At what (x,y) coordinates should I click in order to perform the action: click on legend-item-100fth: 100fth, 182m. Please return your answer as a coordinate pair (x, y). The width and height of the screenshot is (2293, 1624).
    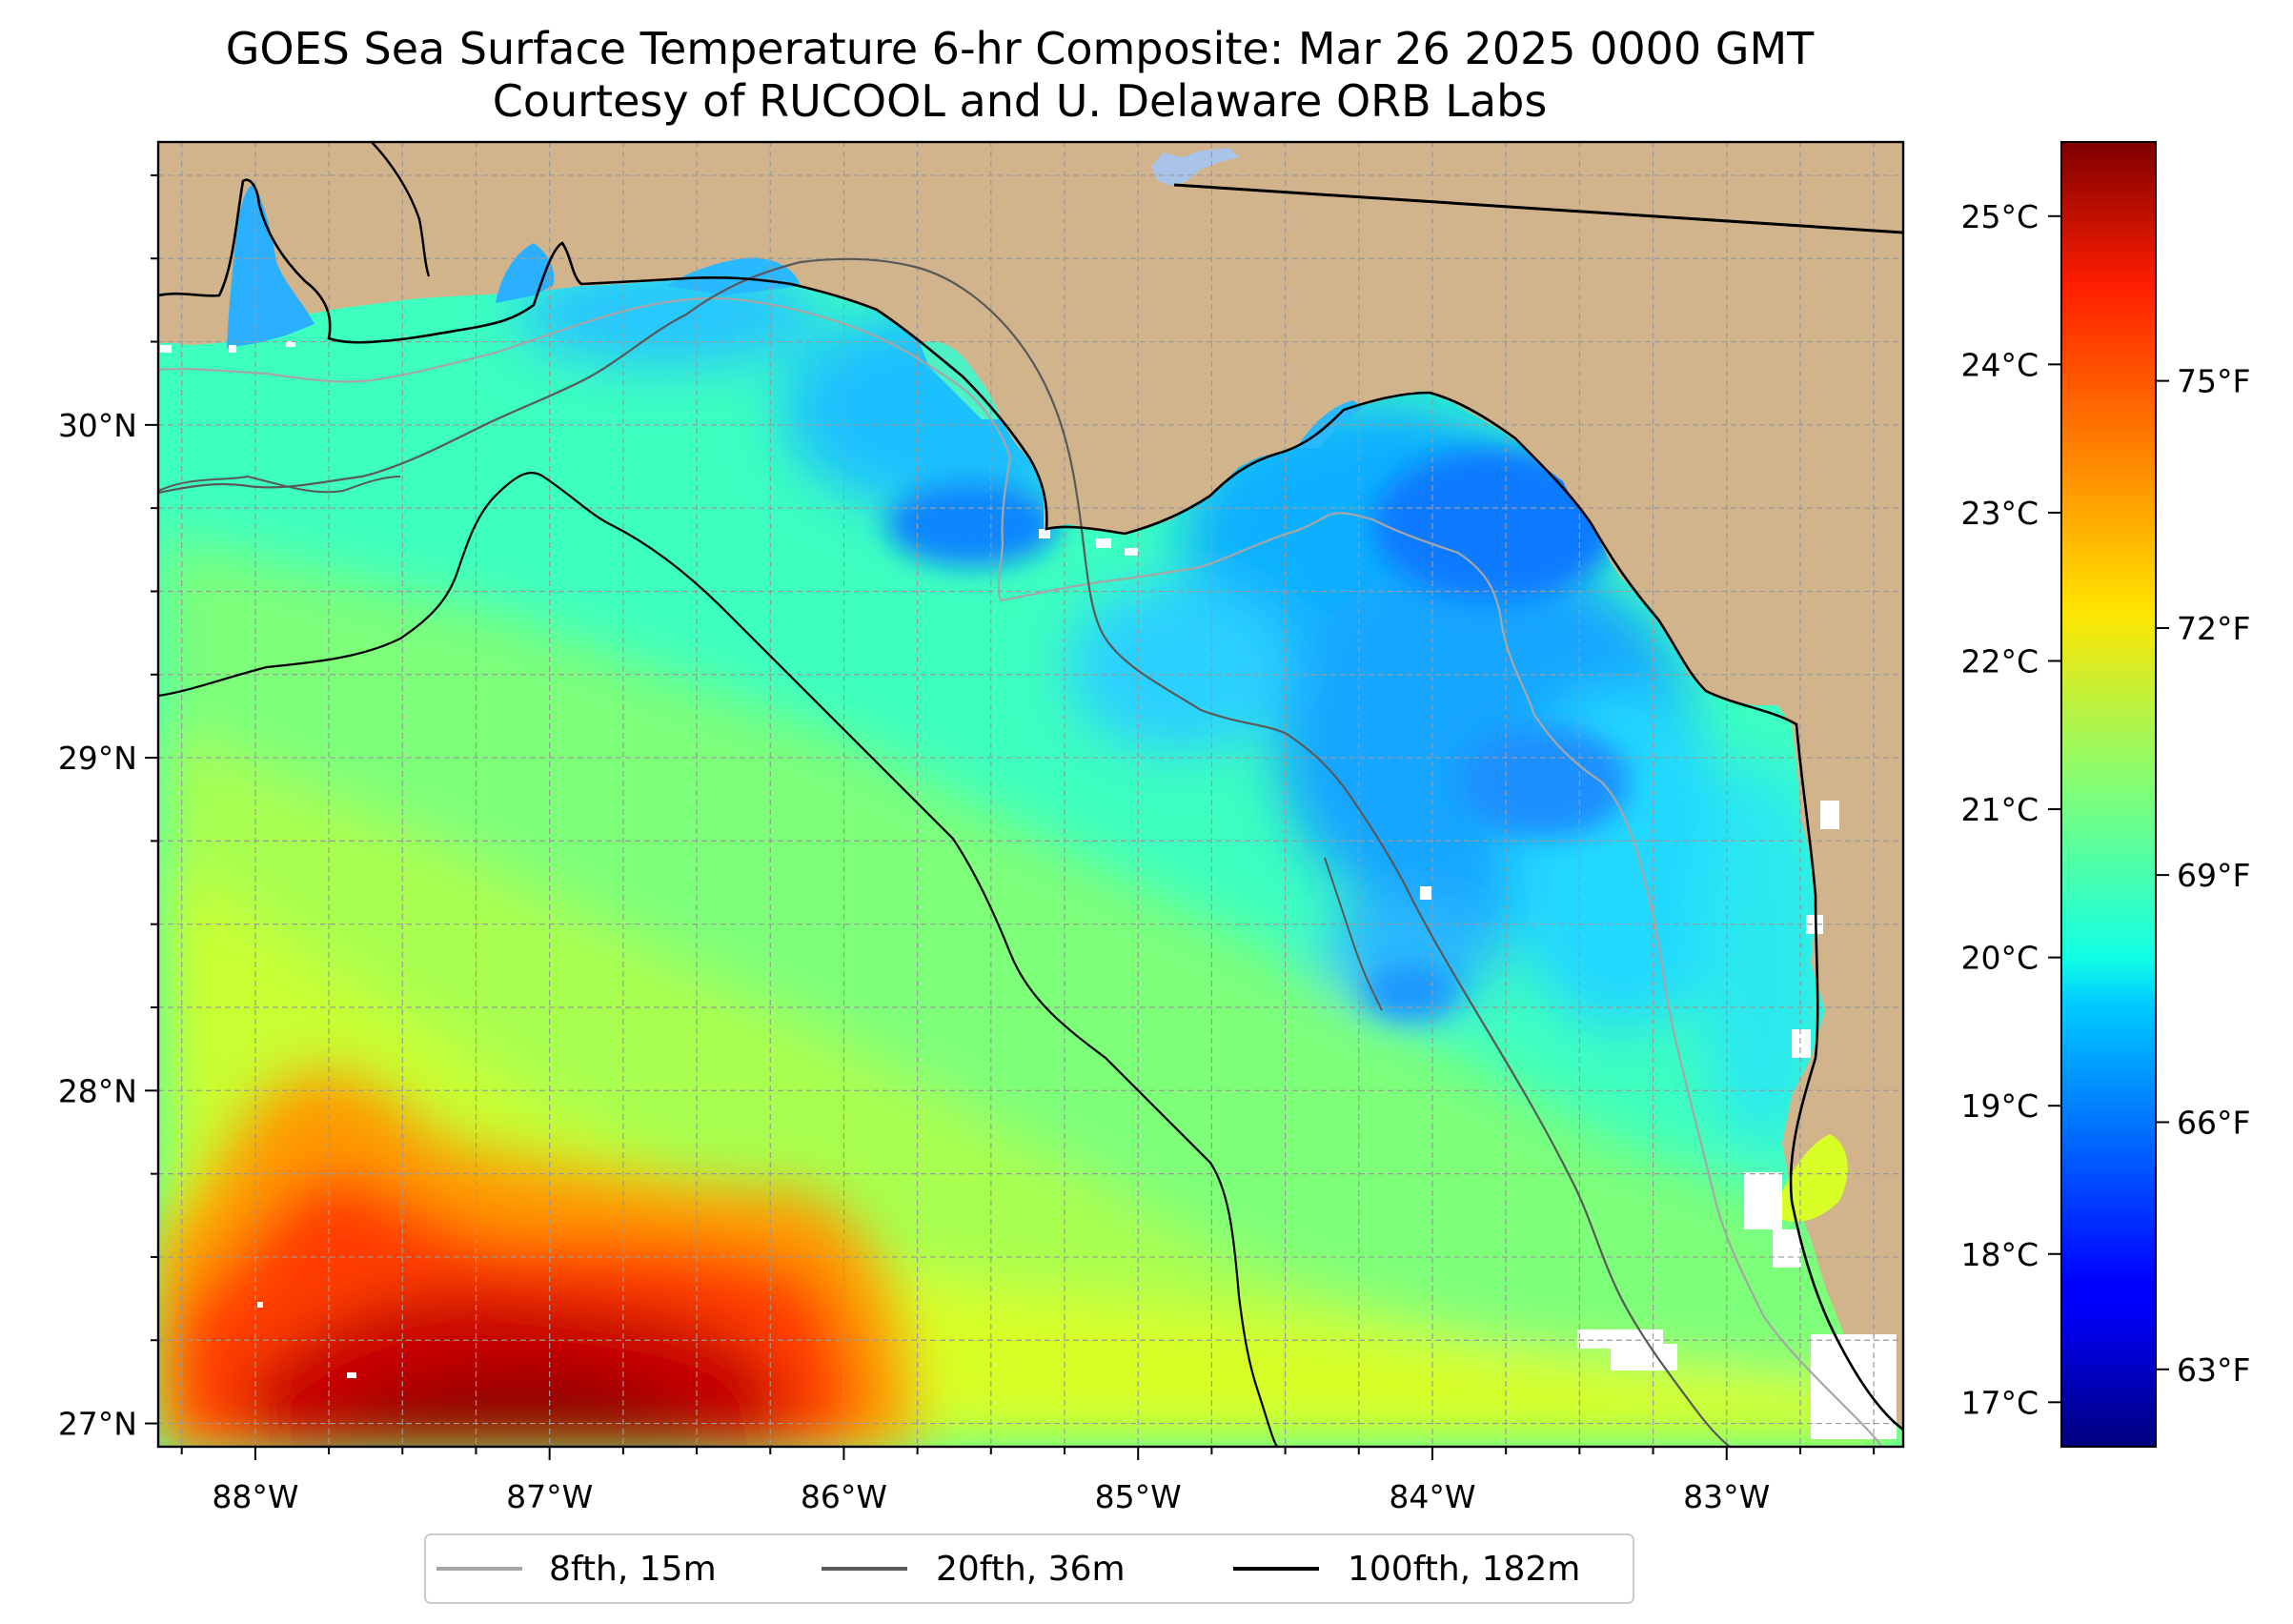
    Looking at the image, I should click on (1407, 1569).